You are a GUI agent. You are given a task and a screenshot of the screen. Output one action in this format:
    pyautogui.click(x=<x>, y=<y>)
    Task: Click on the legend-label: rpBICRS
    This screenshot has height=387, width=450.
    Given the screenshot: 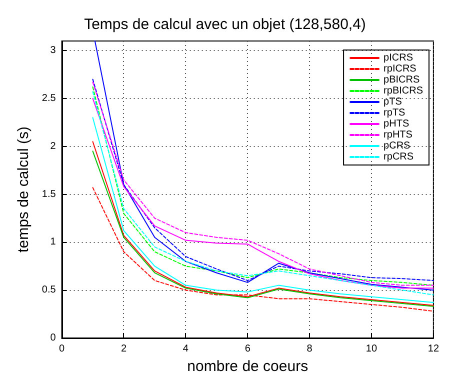 What is the action you would take?
    pyautogui.click(x=404, y=91)
    